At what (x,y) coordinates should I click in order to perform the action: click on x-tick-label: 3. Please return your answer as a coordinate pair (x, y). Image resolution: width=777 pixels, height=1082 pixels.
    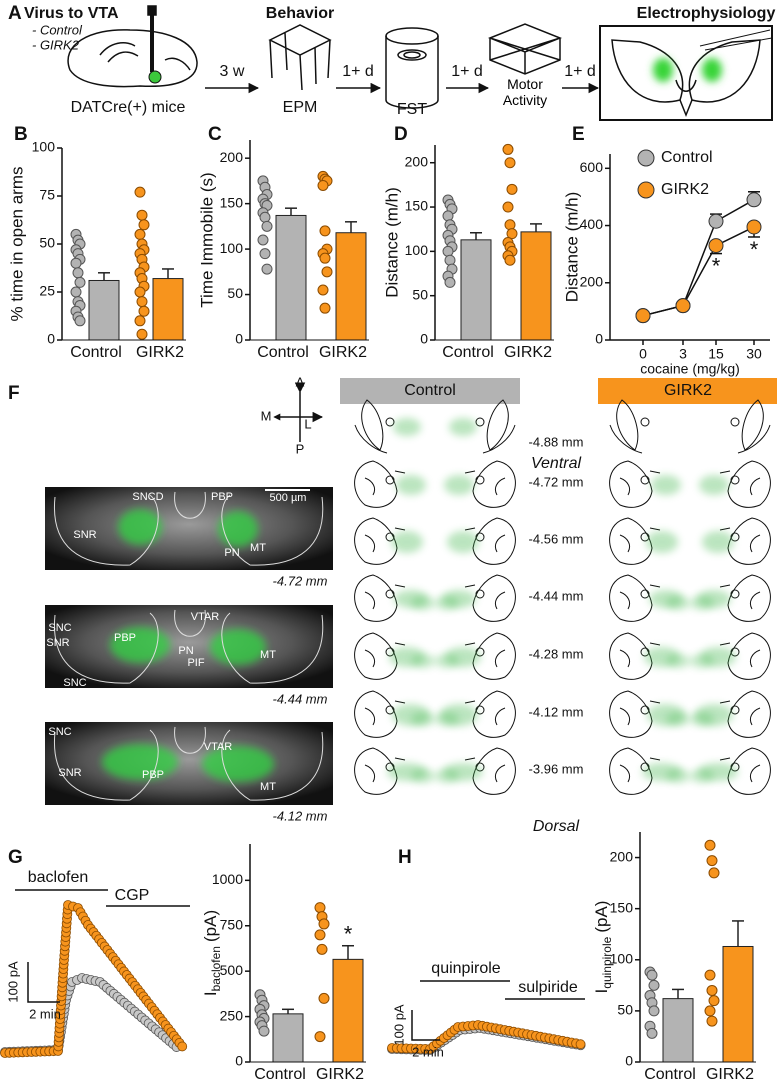
    Looking at the image, I should click on (683, 354).